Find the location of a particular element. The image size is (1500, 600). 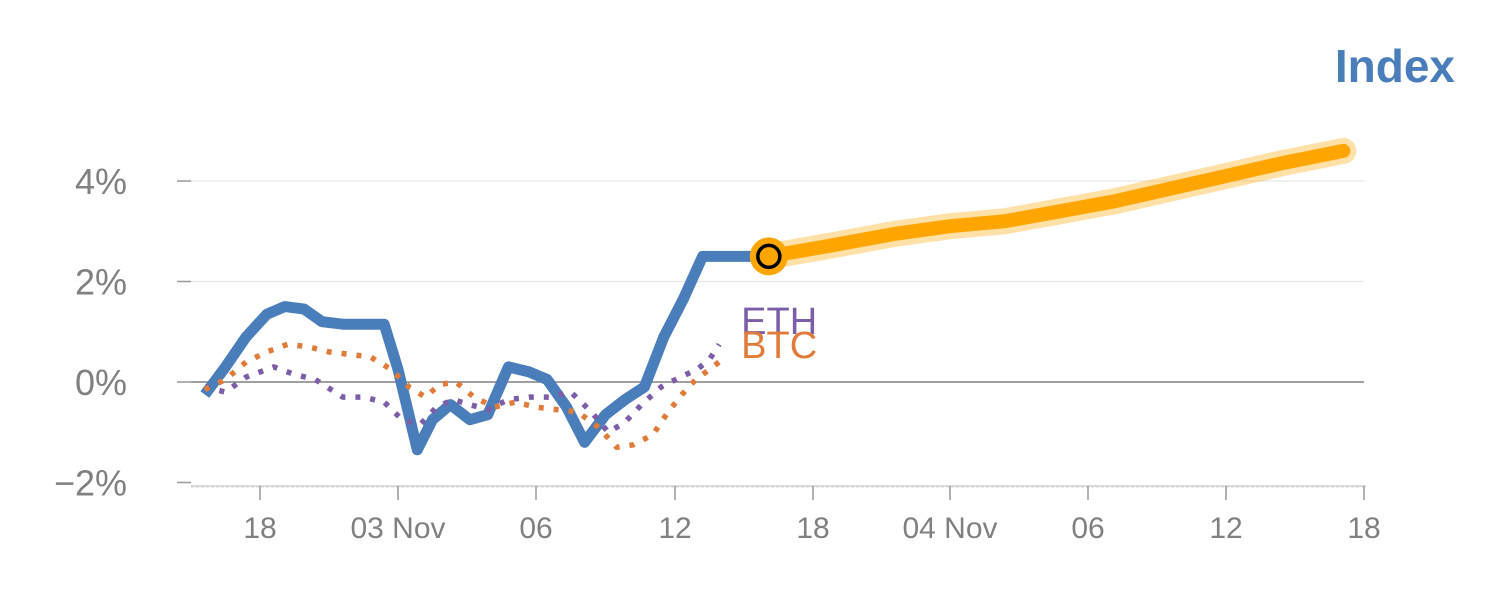

y-tick-label: −2% is located at coordinates (90, 483).